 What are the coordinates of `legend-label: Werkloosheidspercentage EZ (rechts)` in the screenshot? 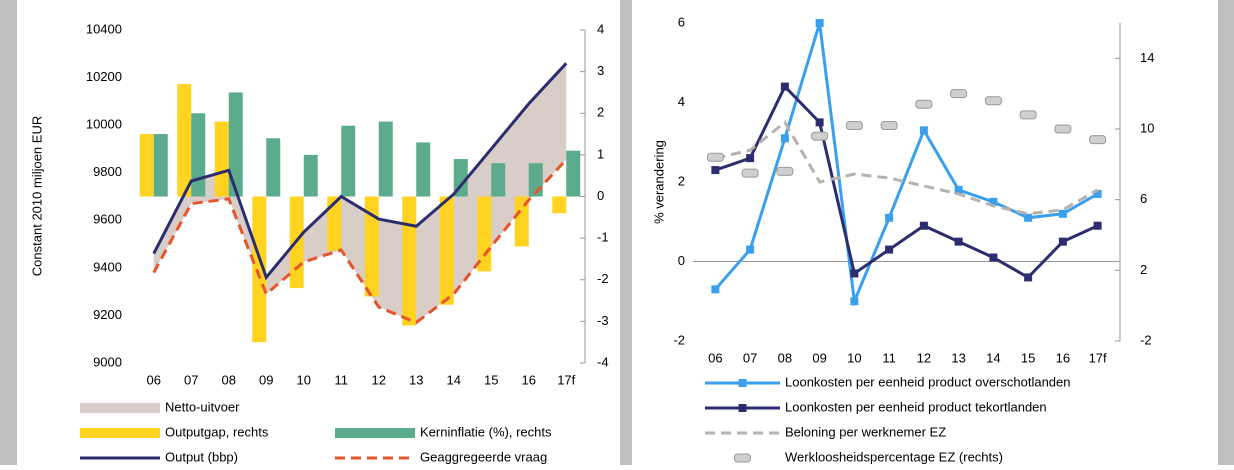 It's located at (894, 456).